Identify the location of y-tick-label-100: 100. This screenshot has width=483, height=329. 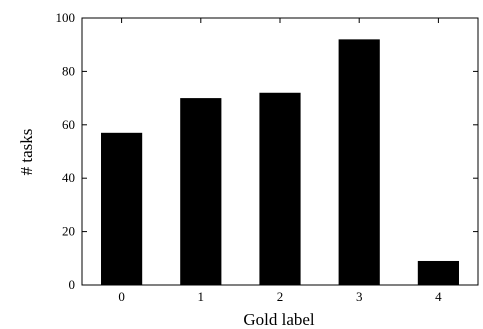
(66, 17).